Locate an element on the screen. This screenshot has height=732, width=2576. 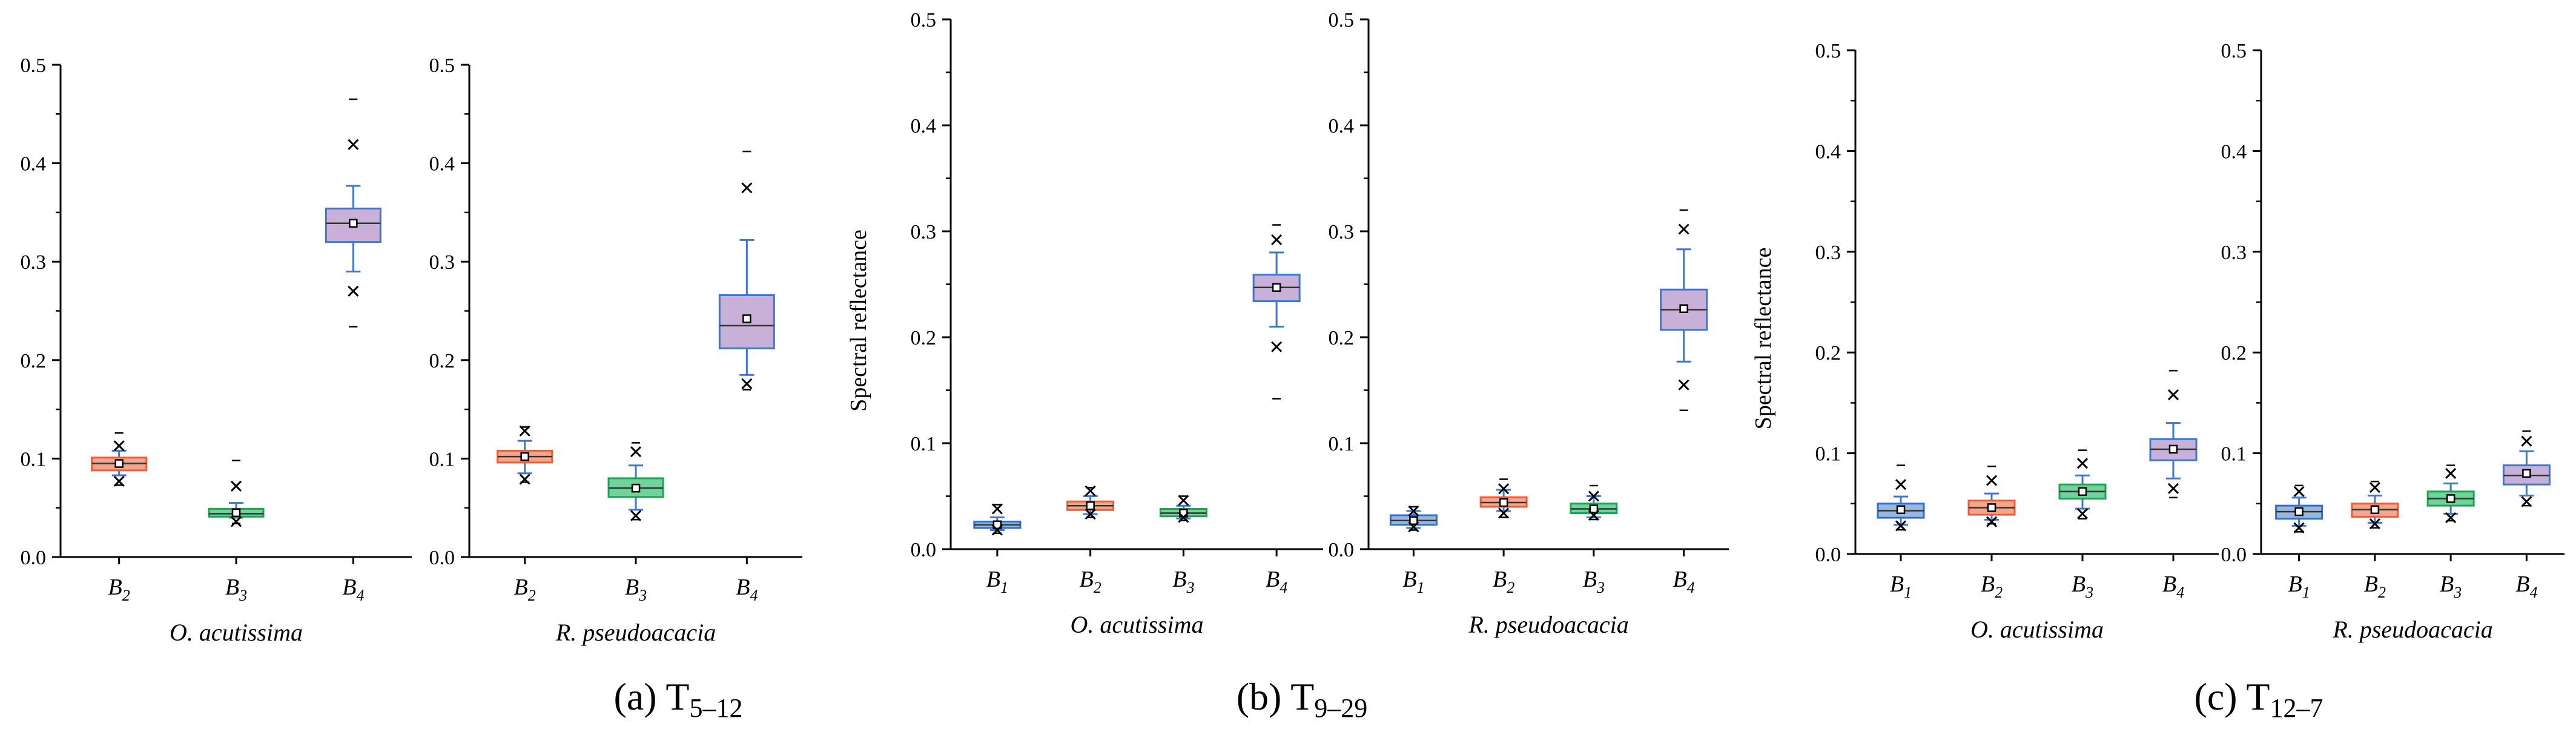
panel-caption: (b) T9–29 is located at coordinates (1302, 699).